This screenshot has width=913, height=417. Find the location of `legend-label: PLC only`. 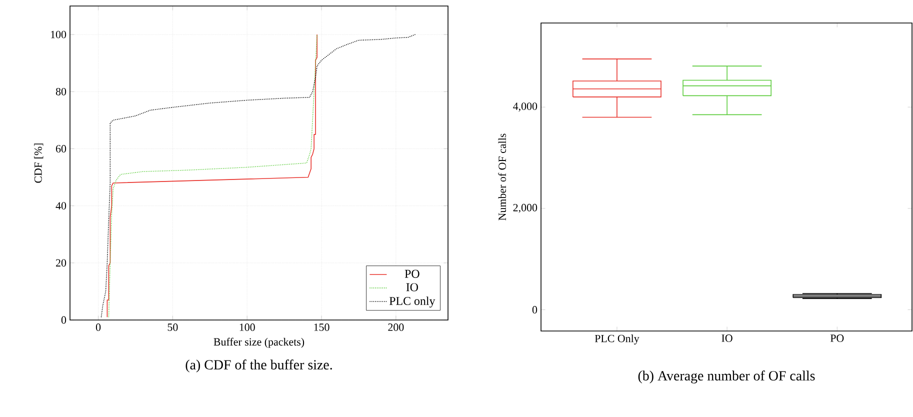

legend-label: PLC only is located at coordinates (412, 302).